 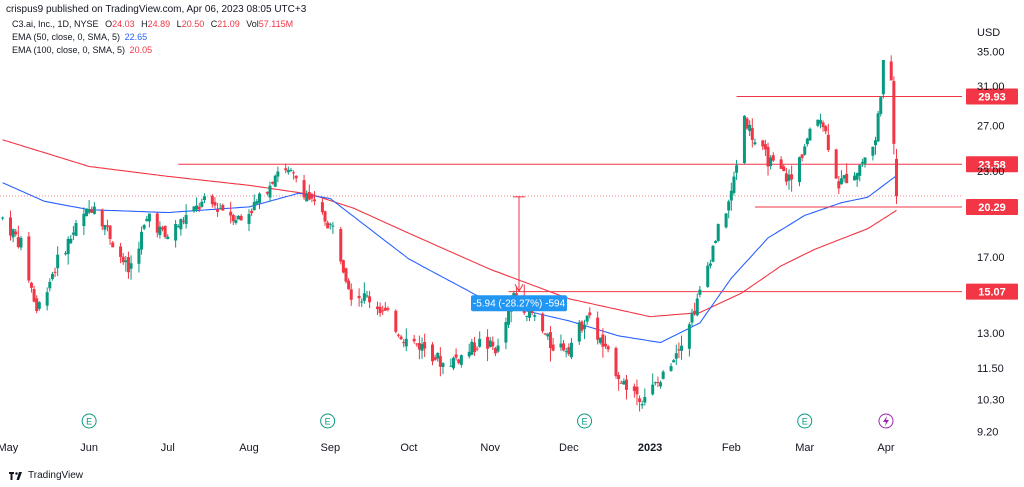 I want to click on earnings-letter: E, so click(x=805, y=422).